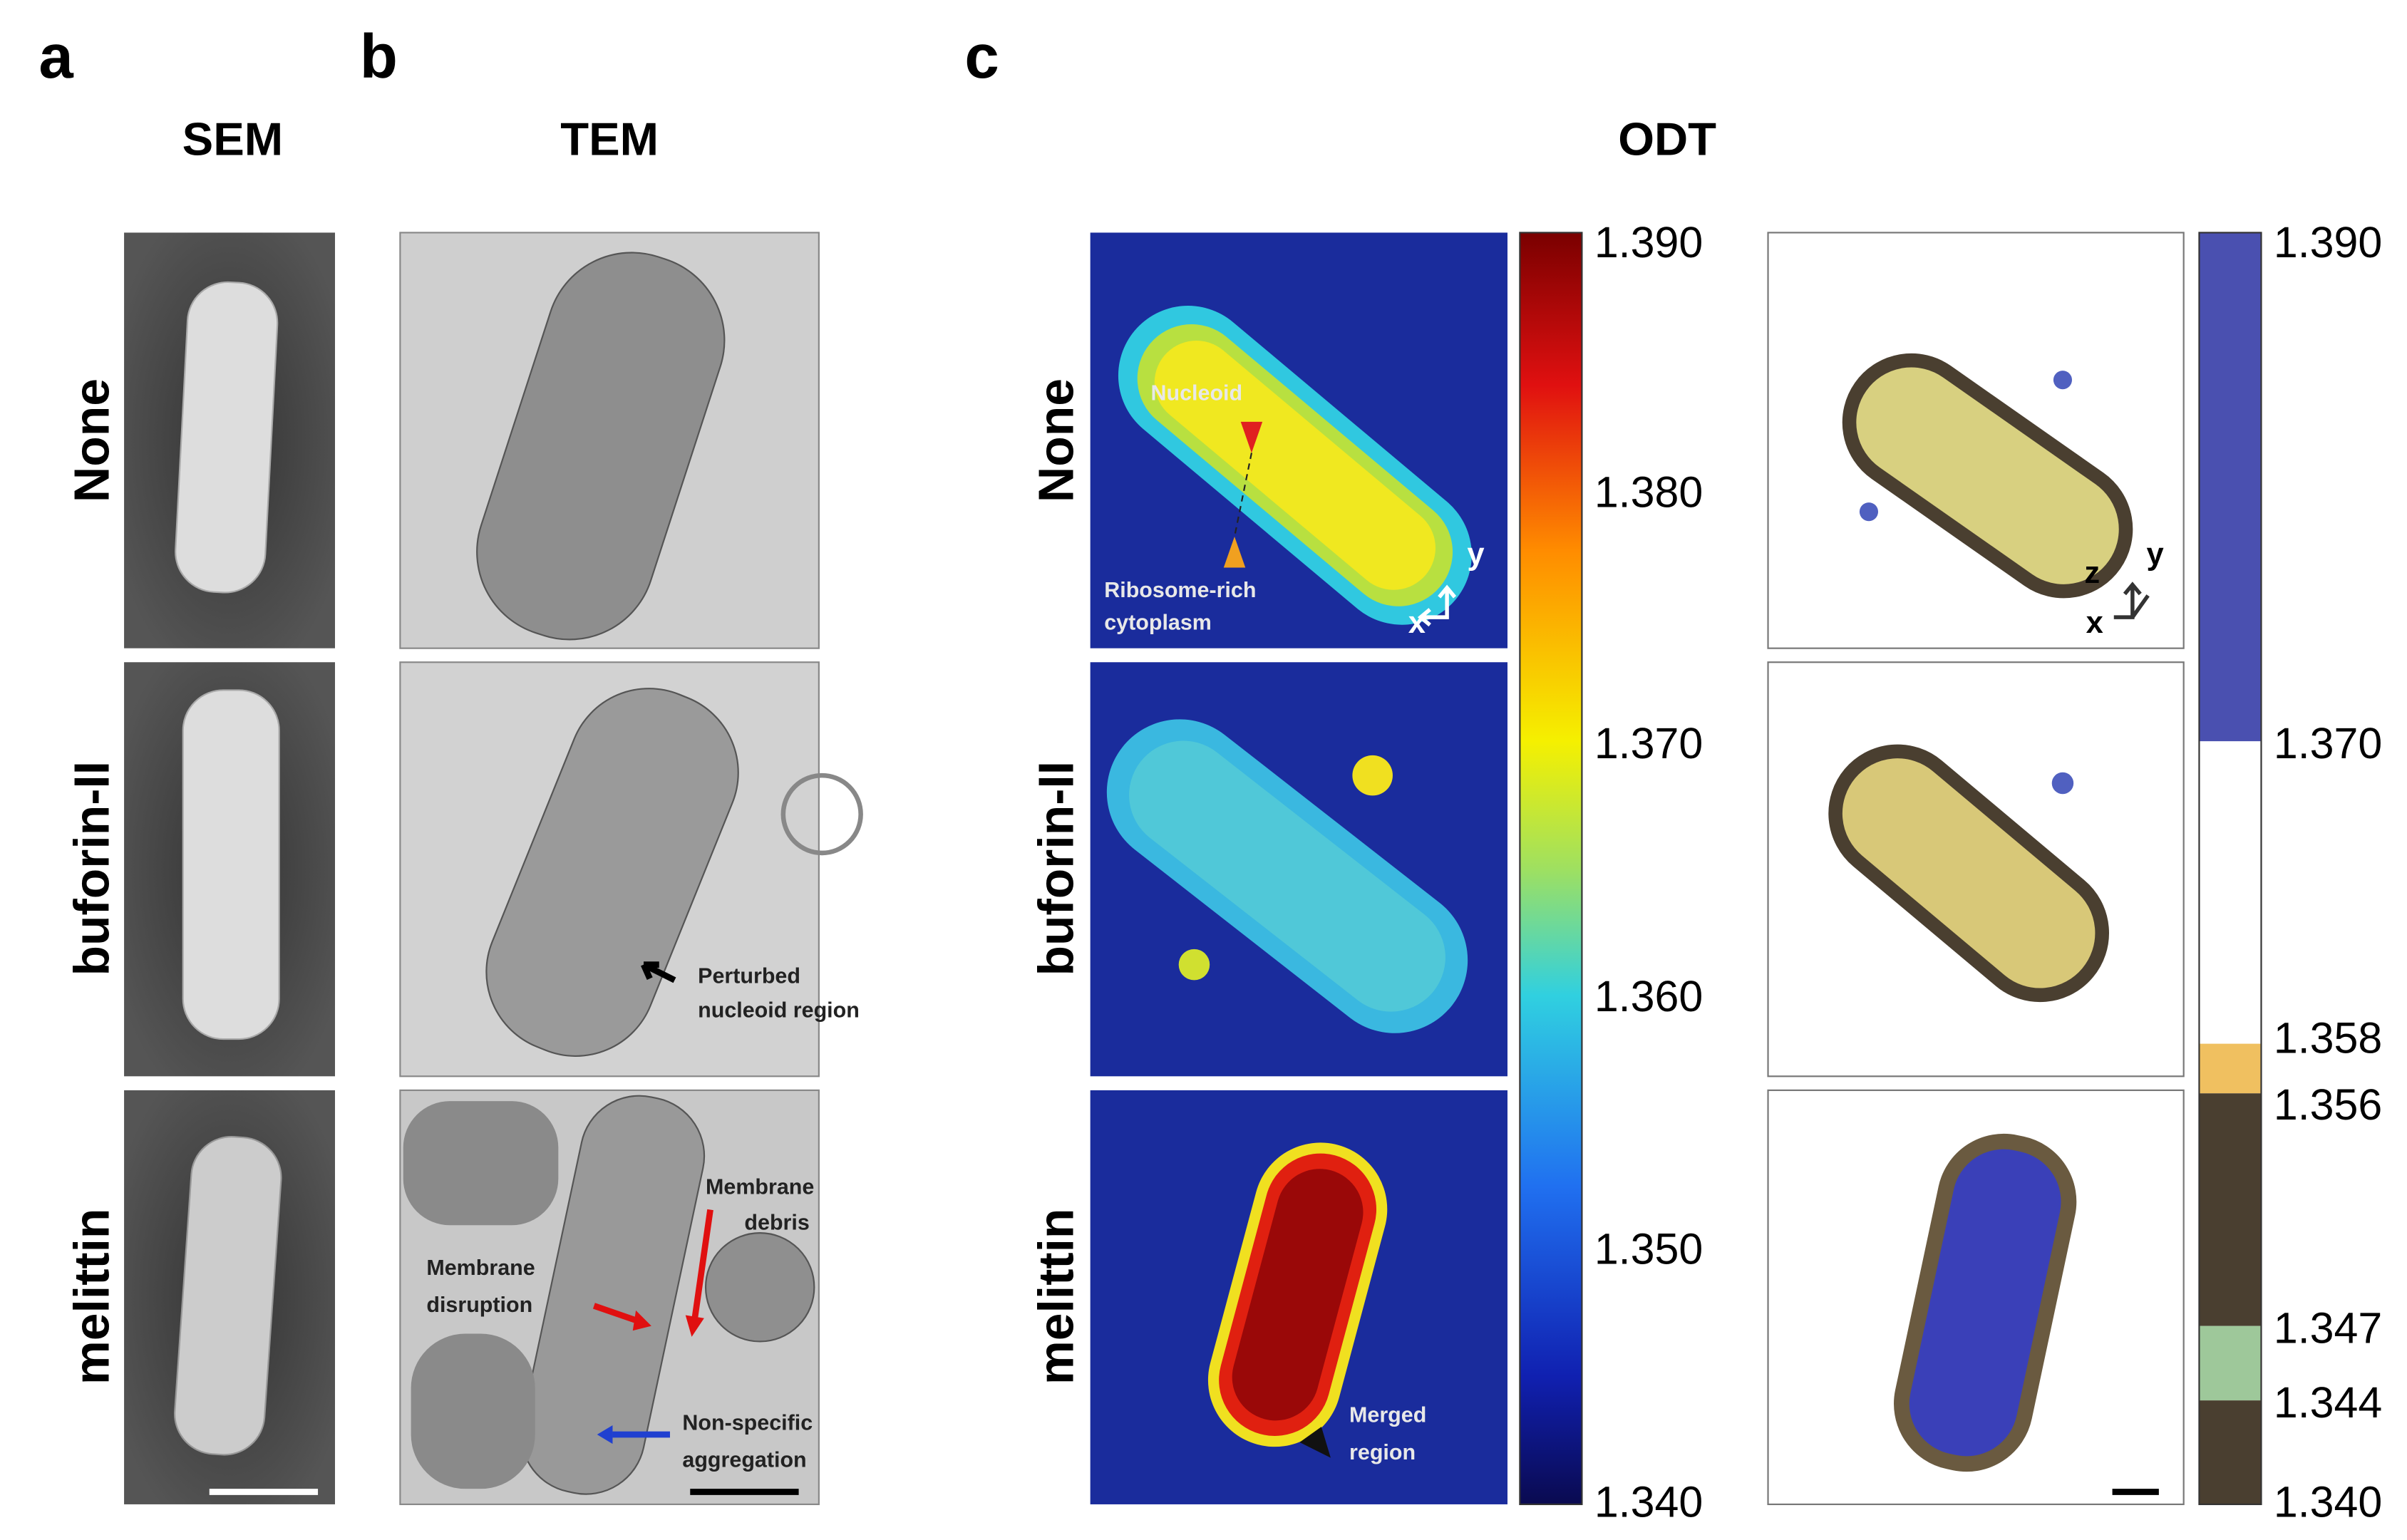 The height and width of the screenshot is (1540, 2407). What do you see at coordinates (749, 976) in the screenshot?
I see `annotation: Perturbed` at bounding box center [749, 976].